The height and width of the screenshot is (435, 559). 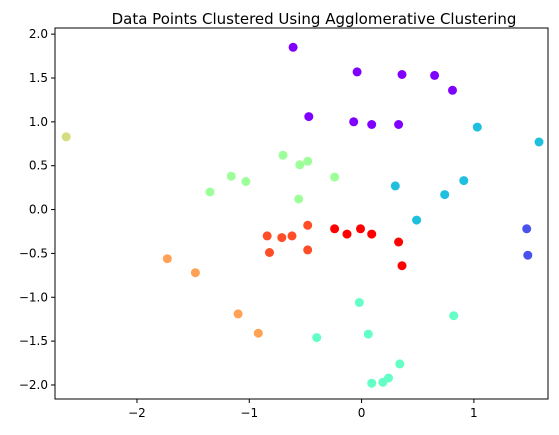 What do you see at coordinates (33, 253) in the screenshot?
I see `y-tick-label: −0.5` at bounding box center [33, 253].